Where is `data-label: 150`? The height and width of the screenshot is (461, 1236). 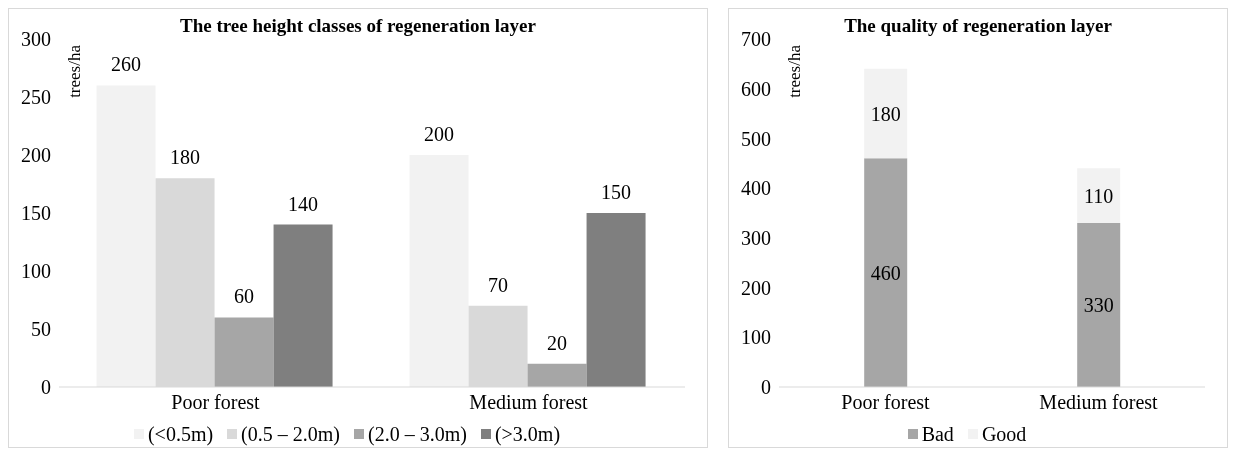 data-label: 150 is located at coordinates (616, 192).